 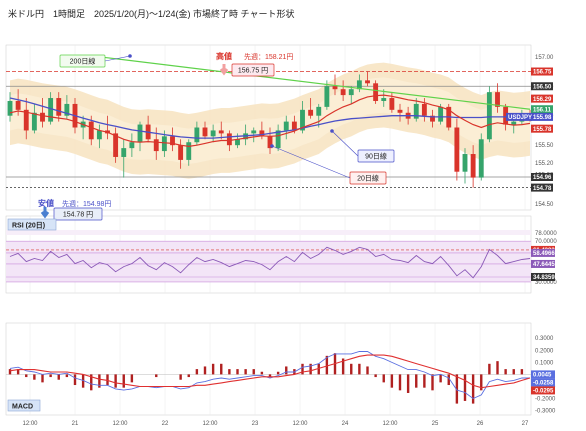 What do you see at coordinates (78, 215) in the screenshot?
I see `low-value: 154.78 円` at bounding box center [78, 215].